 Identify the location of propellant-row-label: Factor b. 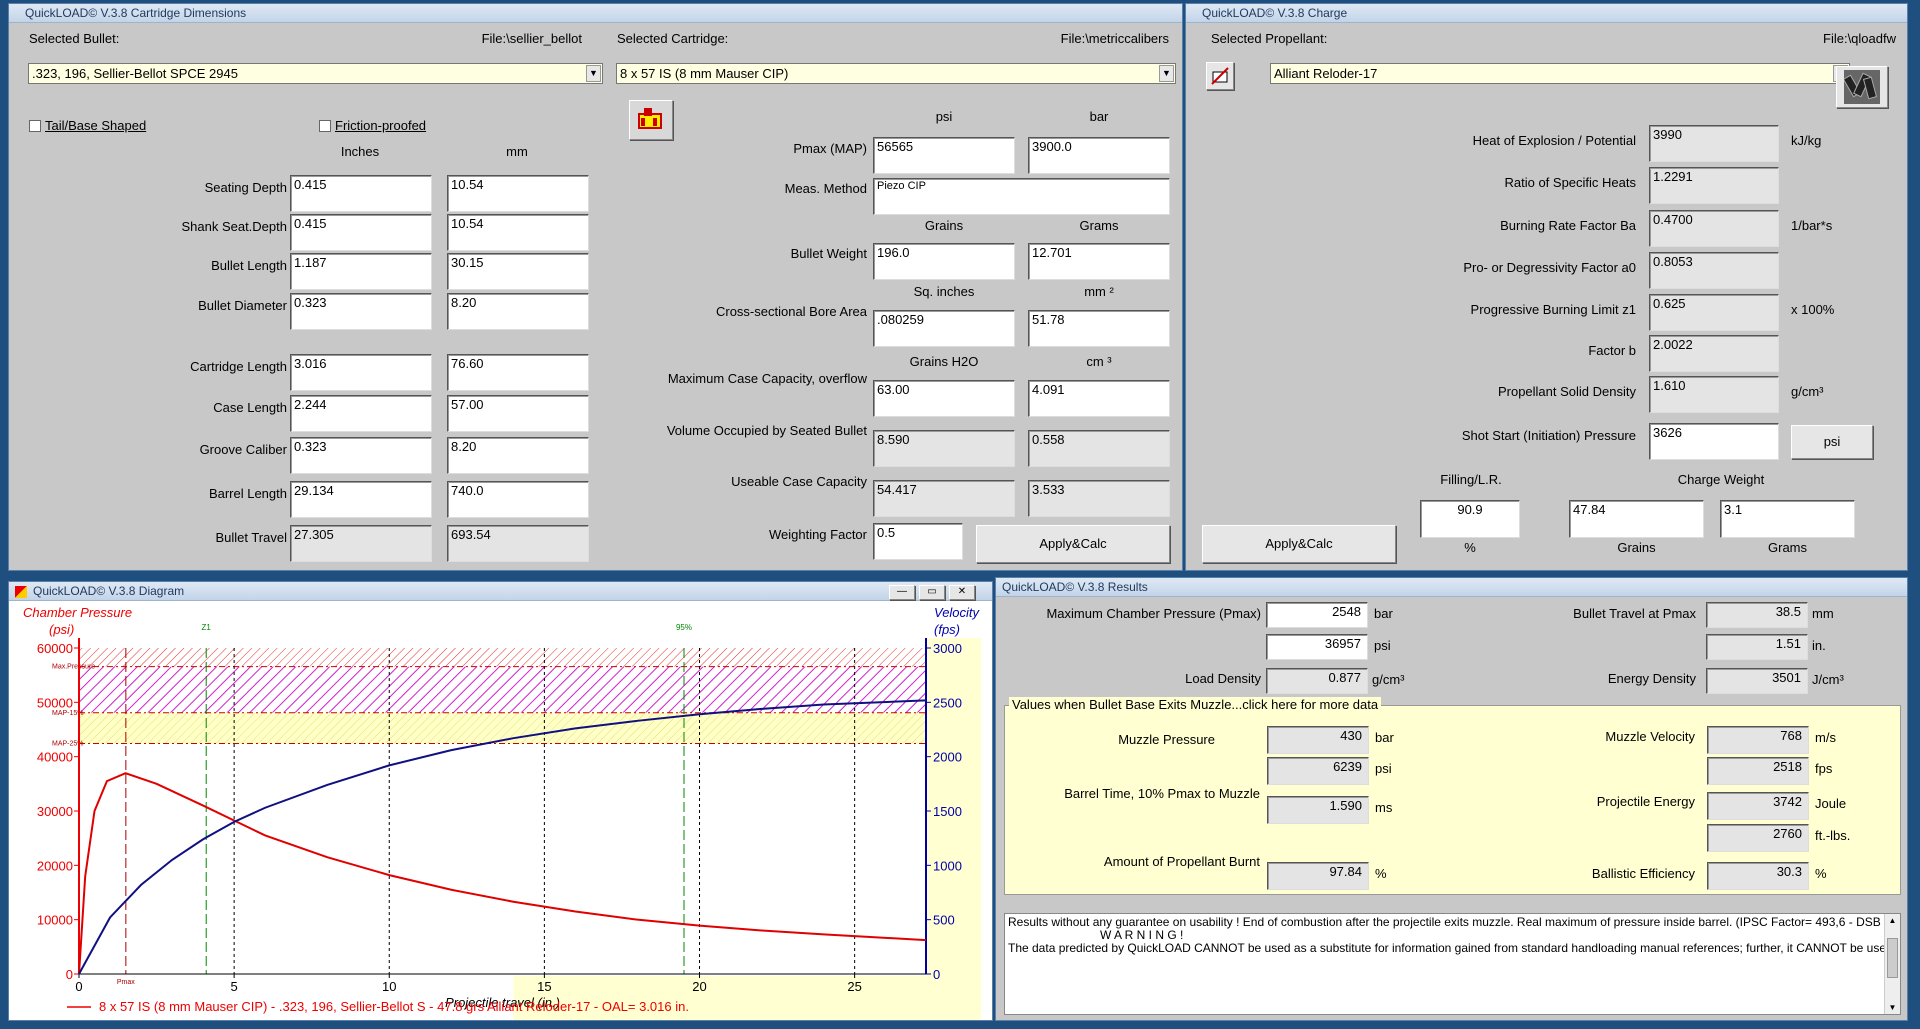
(1612, 350).